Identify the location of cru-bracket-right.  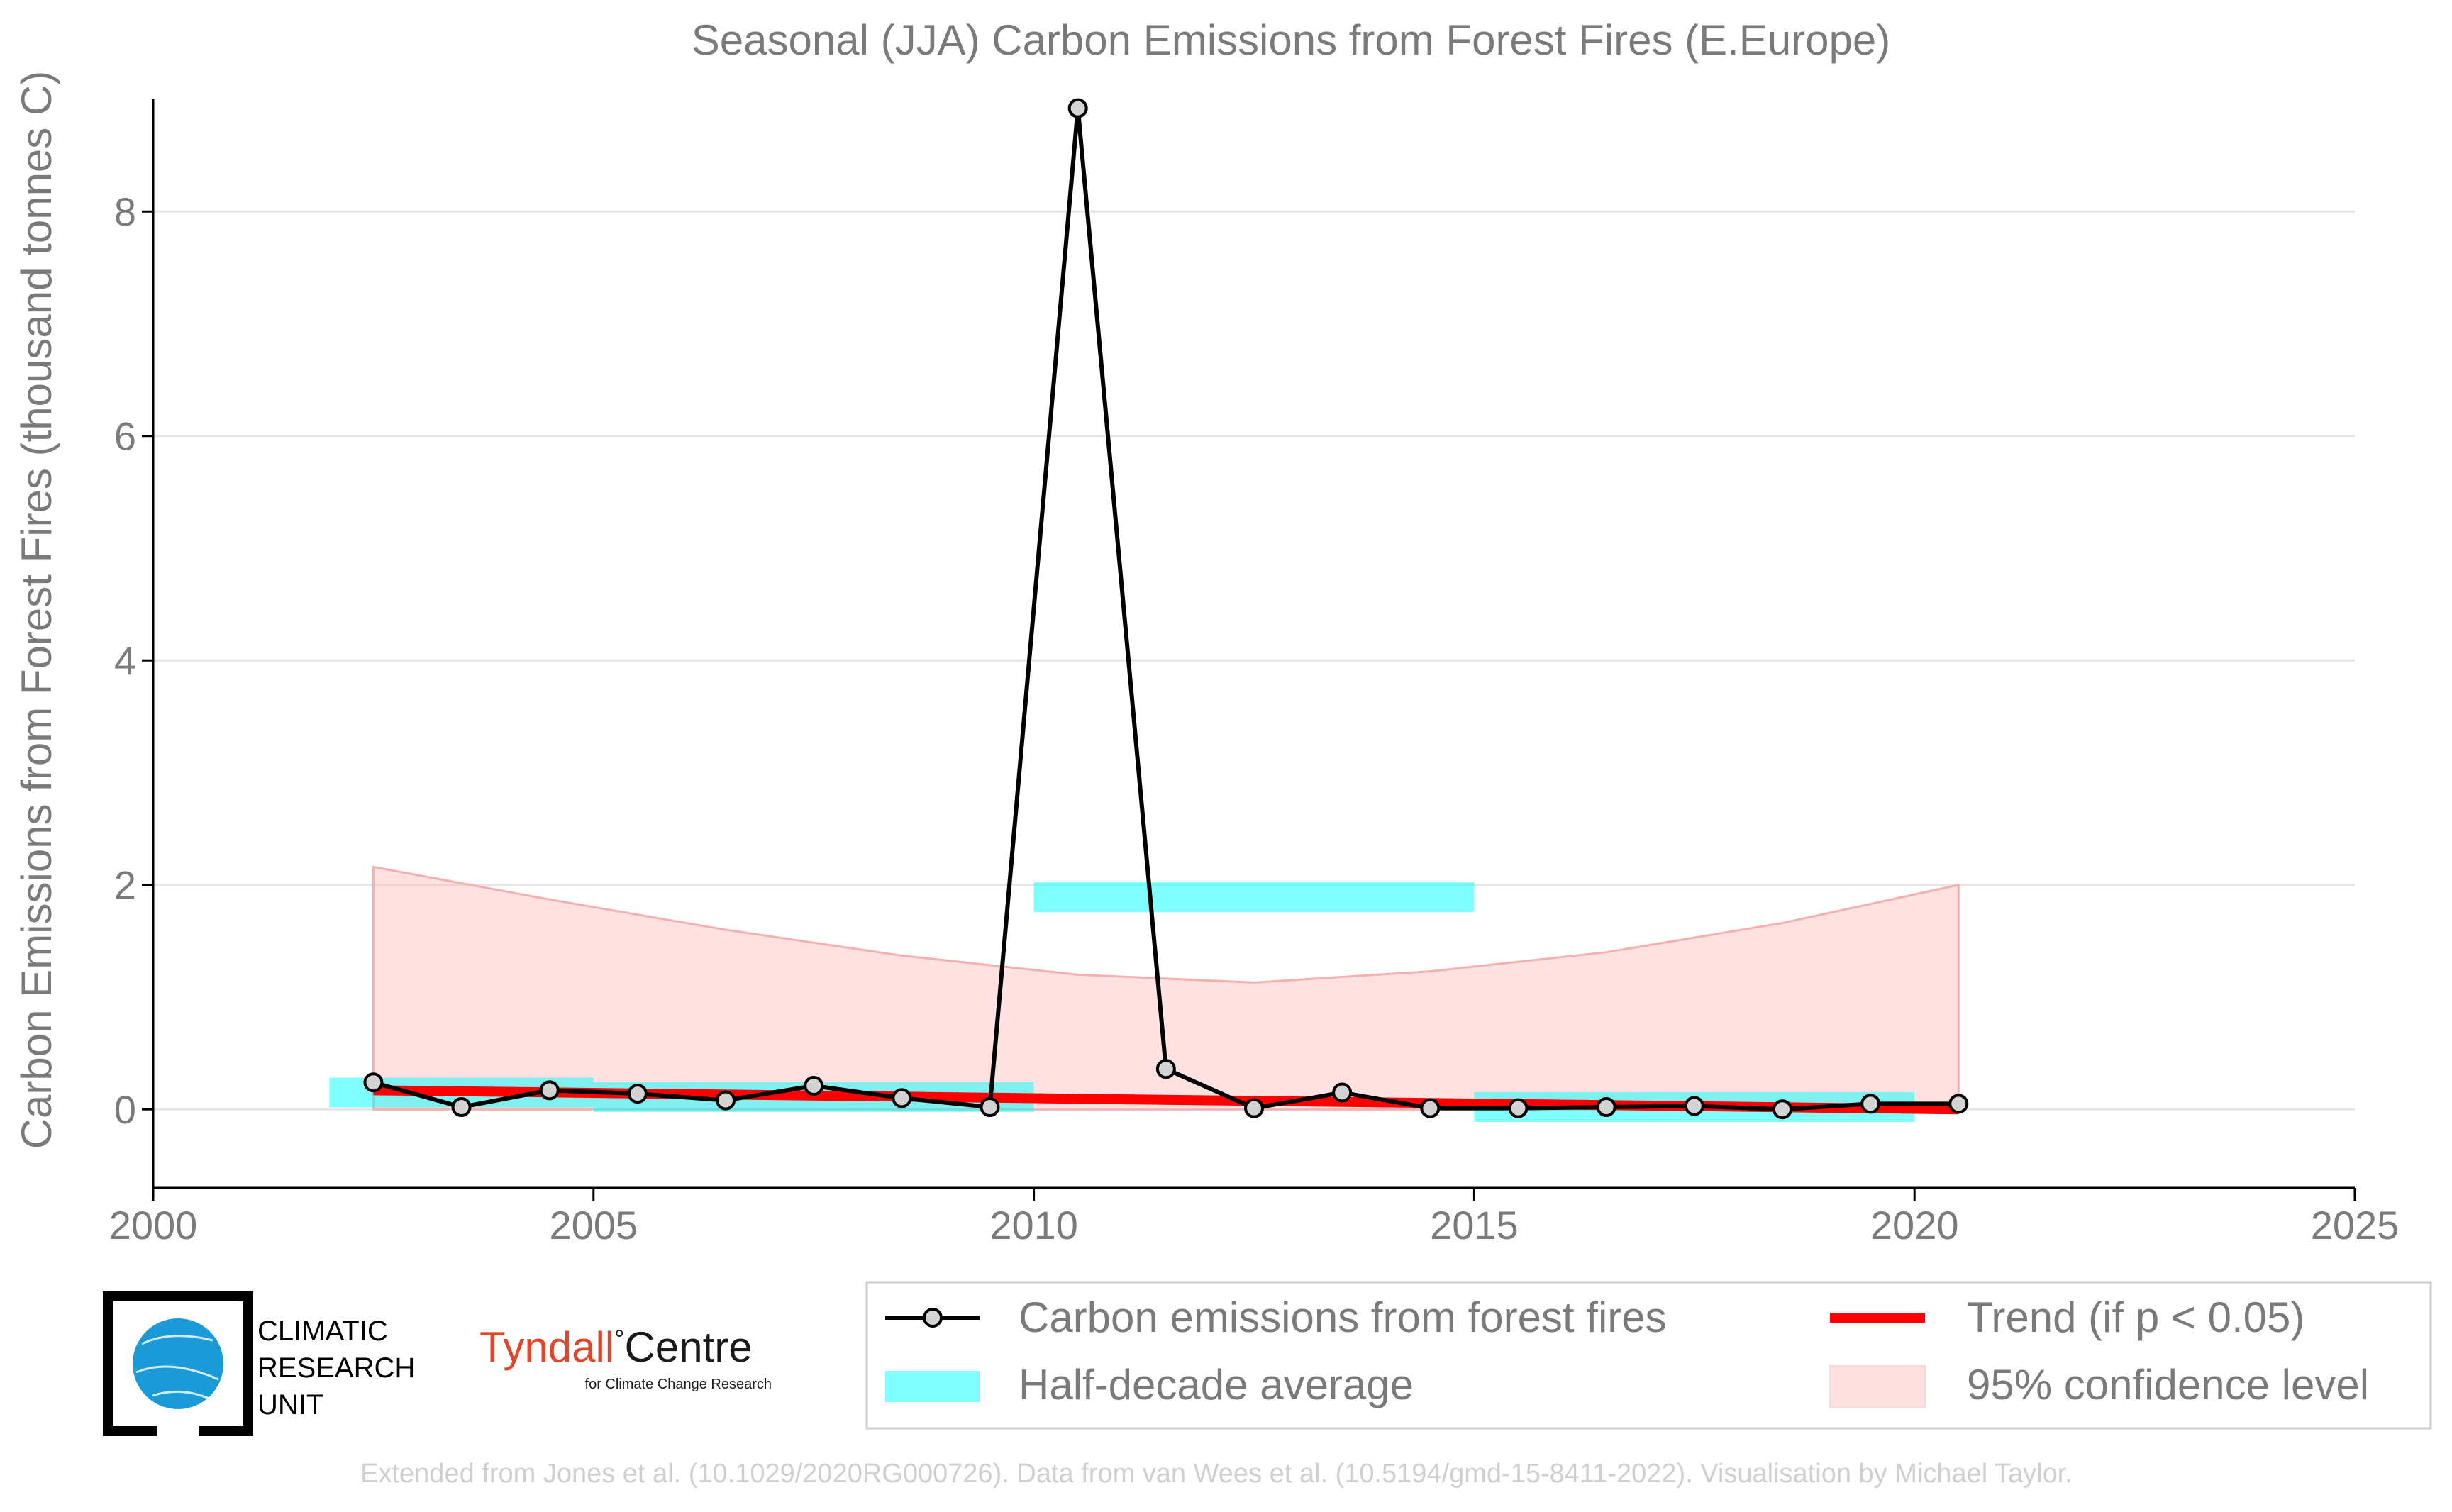
(226, 1363).